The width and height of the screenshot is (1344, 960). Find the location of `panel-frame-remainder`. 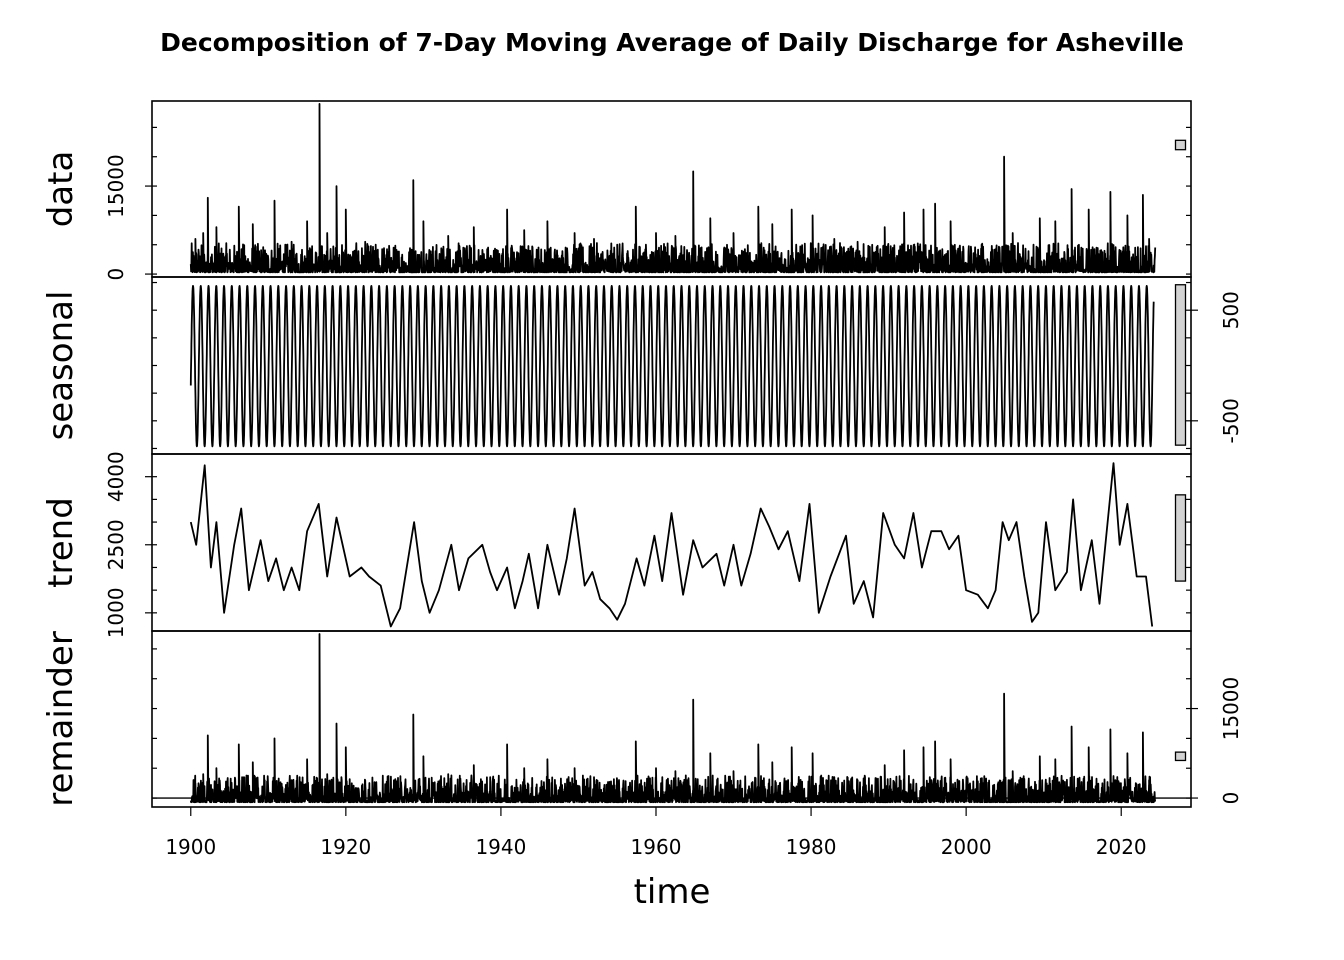

panel-frame-remainder is located at coordinates (671, 719).